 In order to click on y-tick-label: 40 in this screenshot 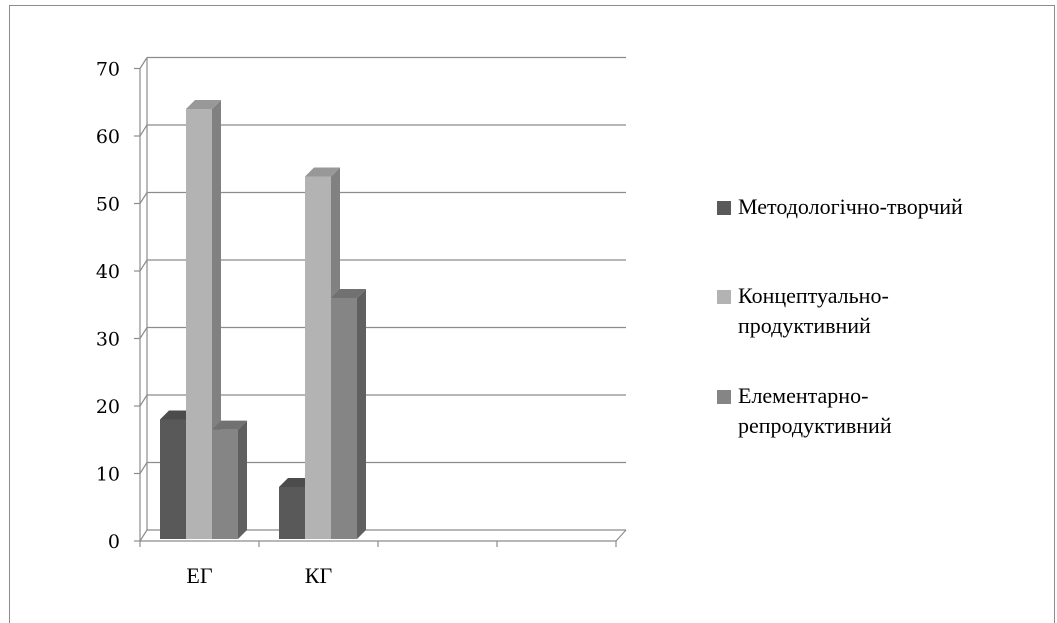, I will do `click(108, 272)`.